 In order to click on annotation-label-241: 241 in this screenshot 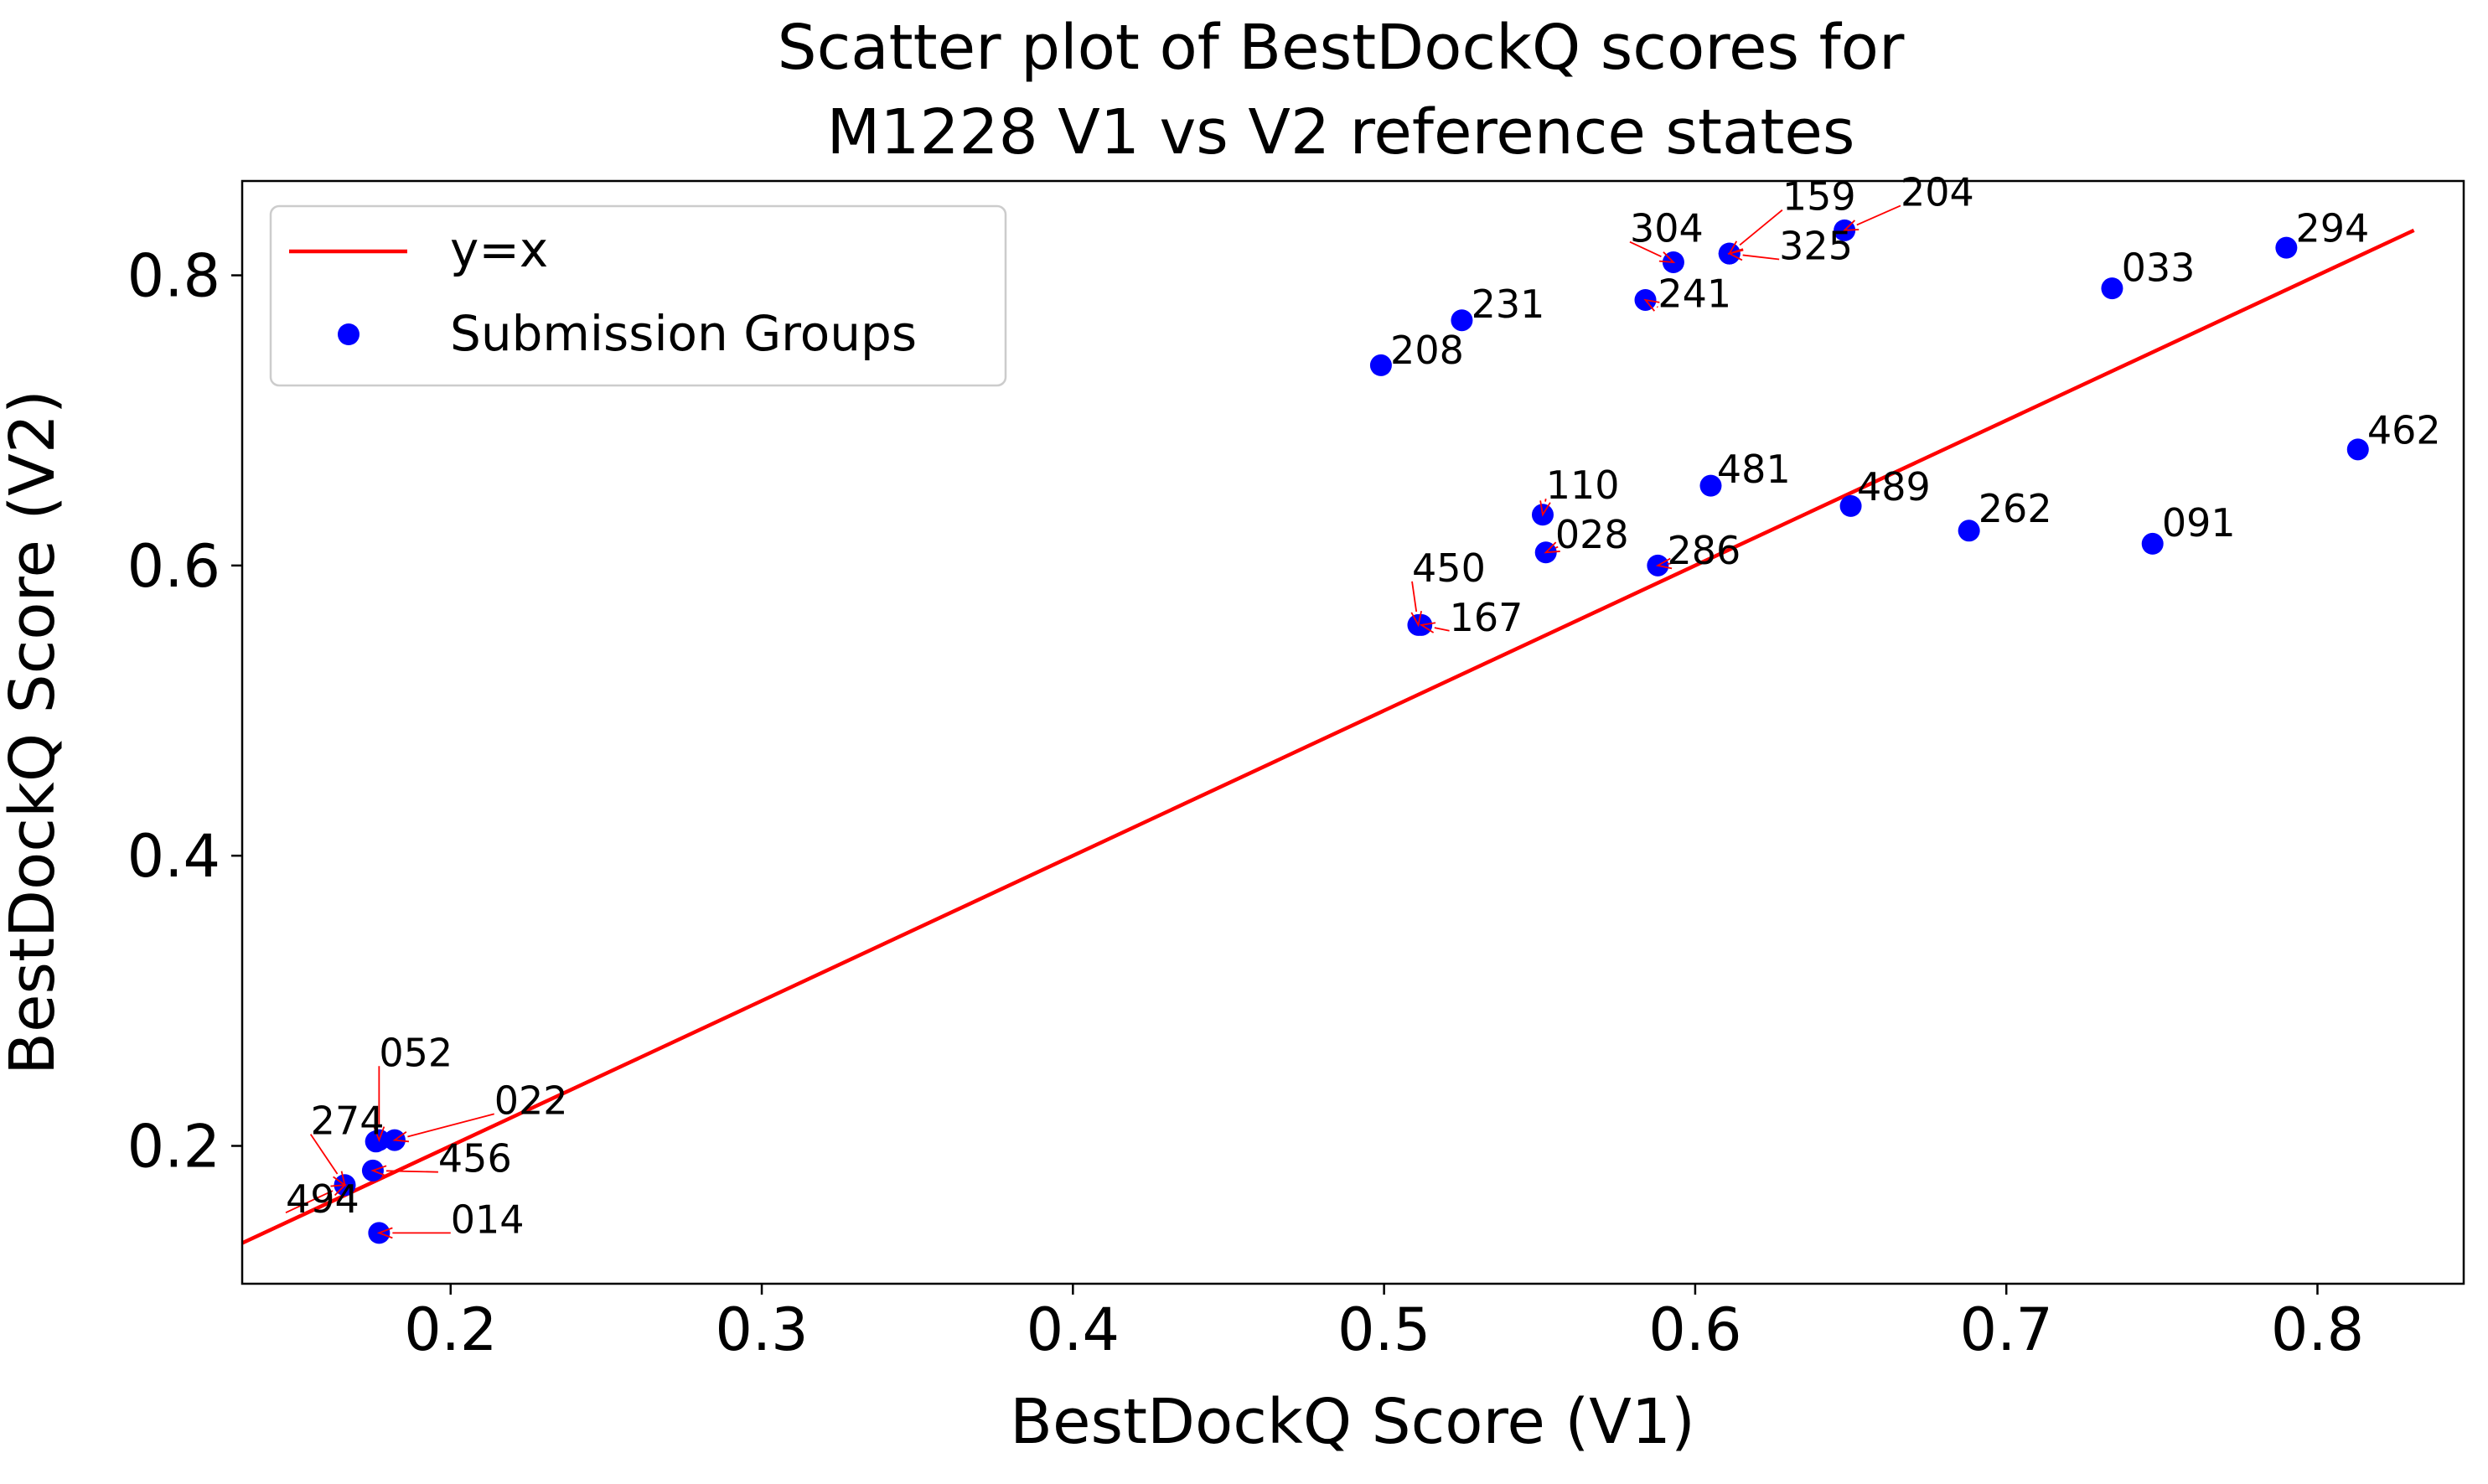, I will do `click(1694, 294)`.